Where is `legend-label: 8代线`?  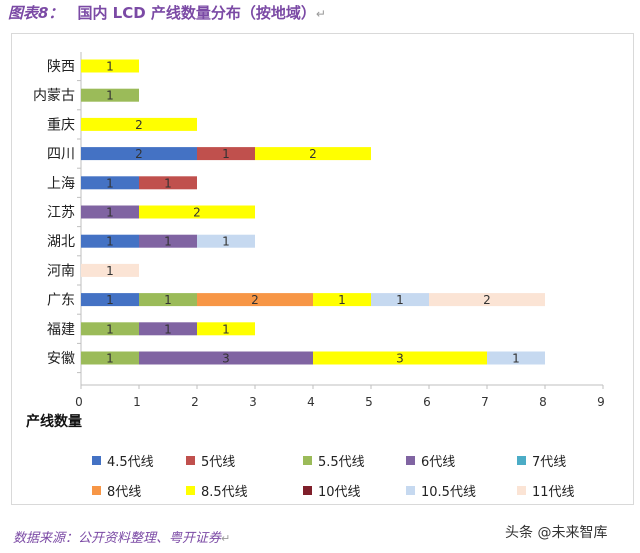
legend-label: 8代线 is located at coordinates (124, 492).